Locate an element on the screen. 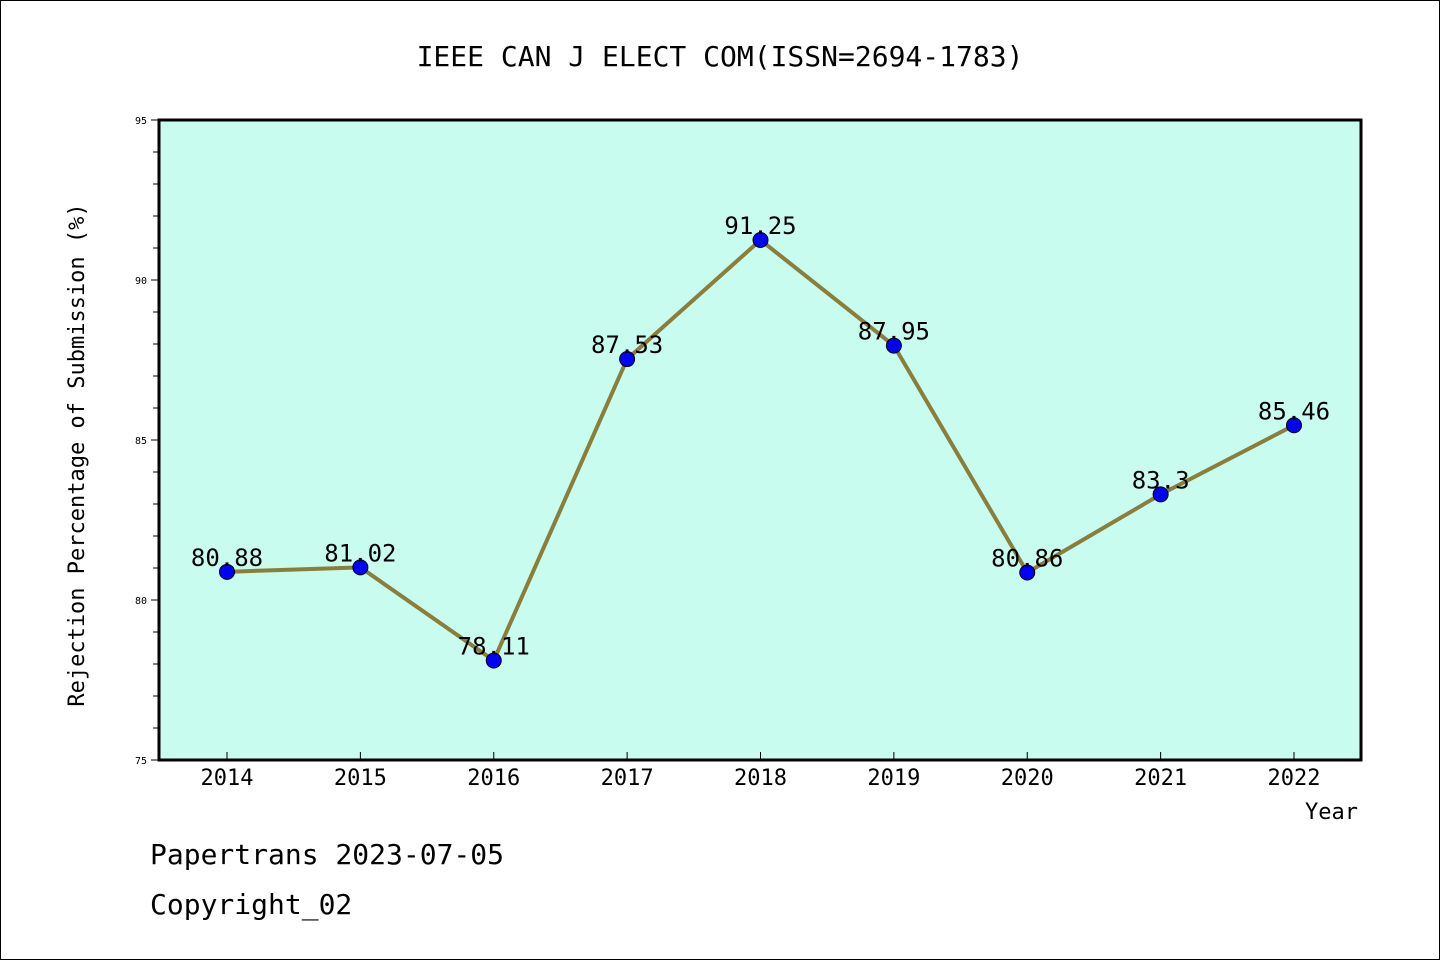 The image size is (1440, 960). x-axis-label: Year is located at coordinates (1331, 812).